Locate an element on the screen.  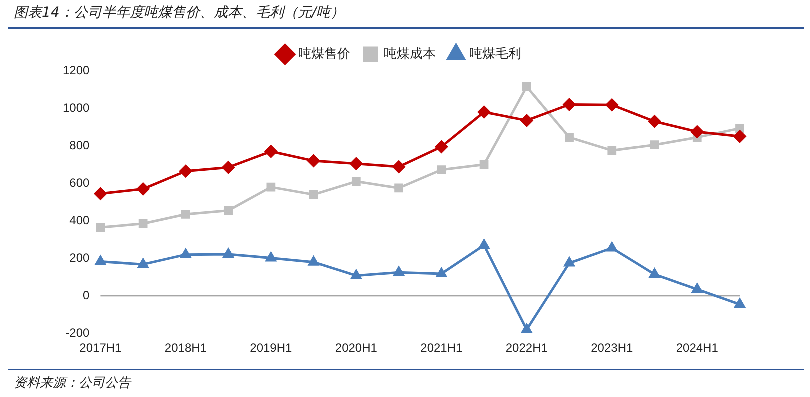
x-tick-label: 2021H1 is located at coordinates (441, 348).